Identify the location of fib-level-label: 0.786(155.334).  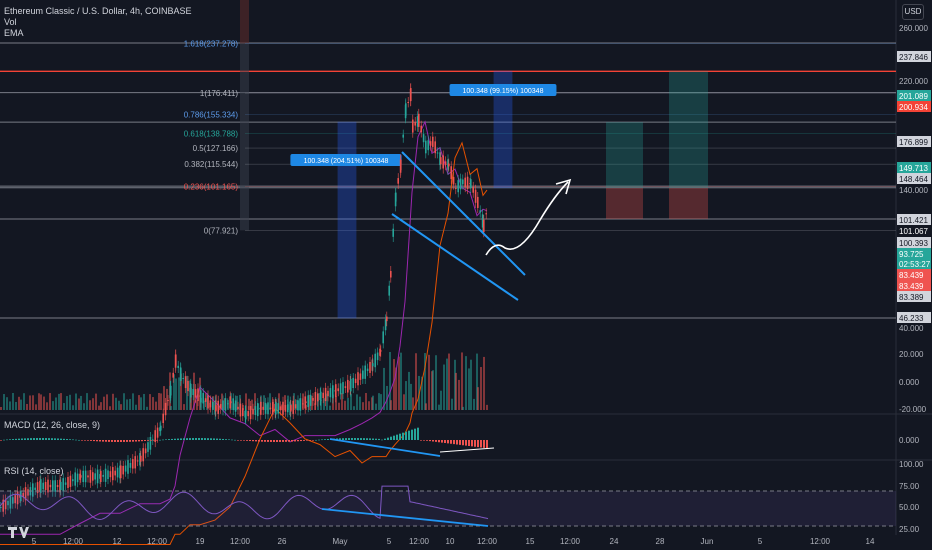
(211, 114).